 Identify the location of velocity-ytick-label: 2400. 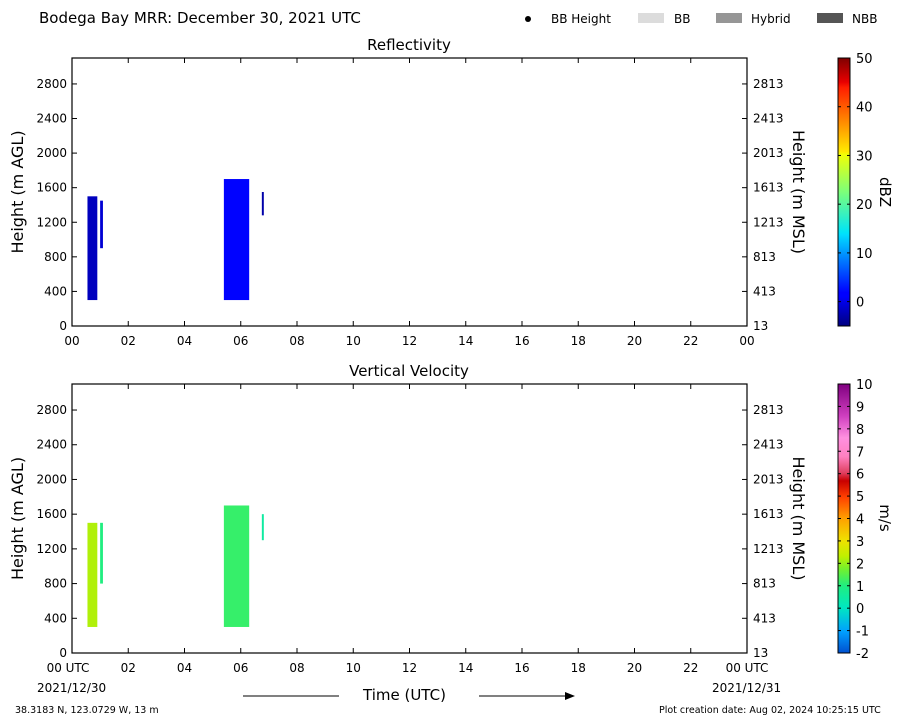
(51, 445).